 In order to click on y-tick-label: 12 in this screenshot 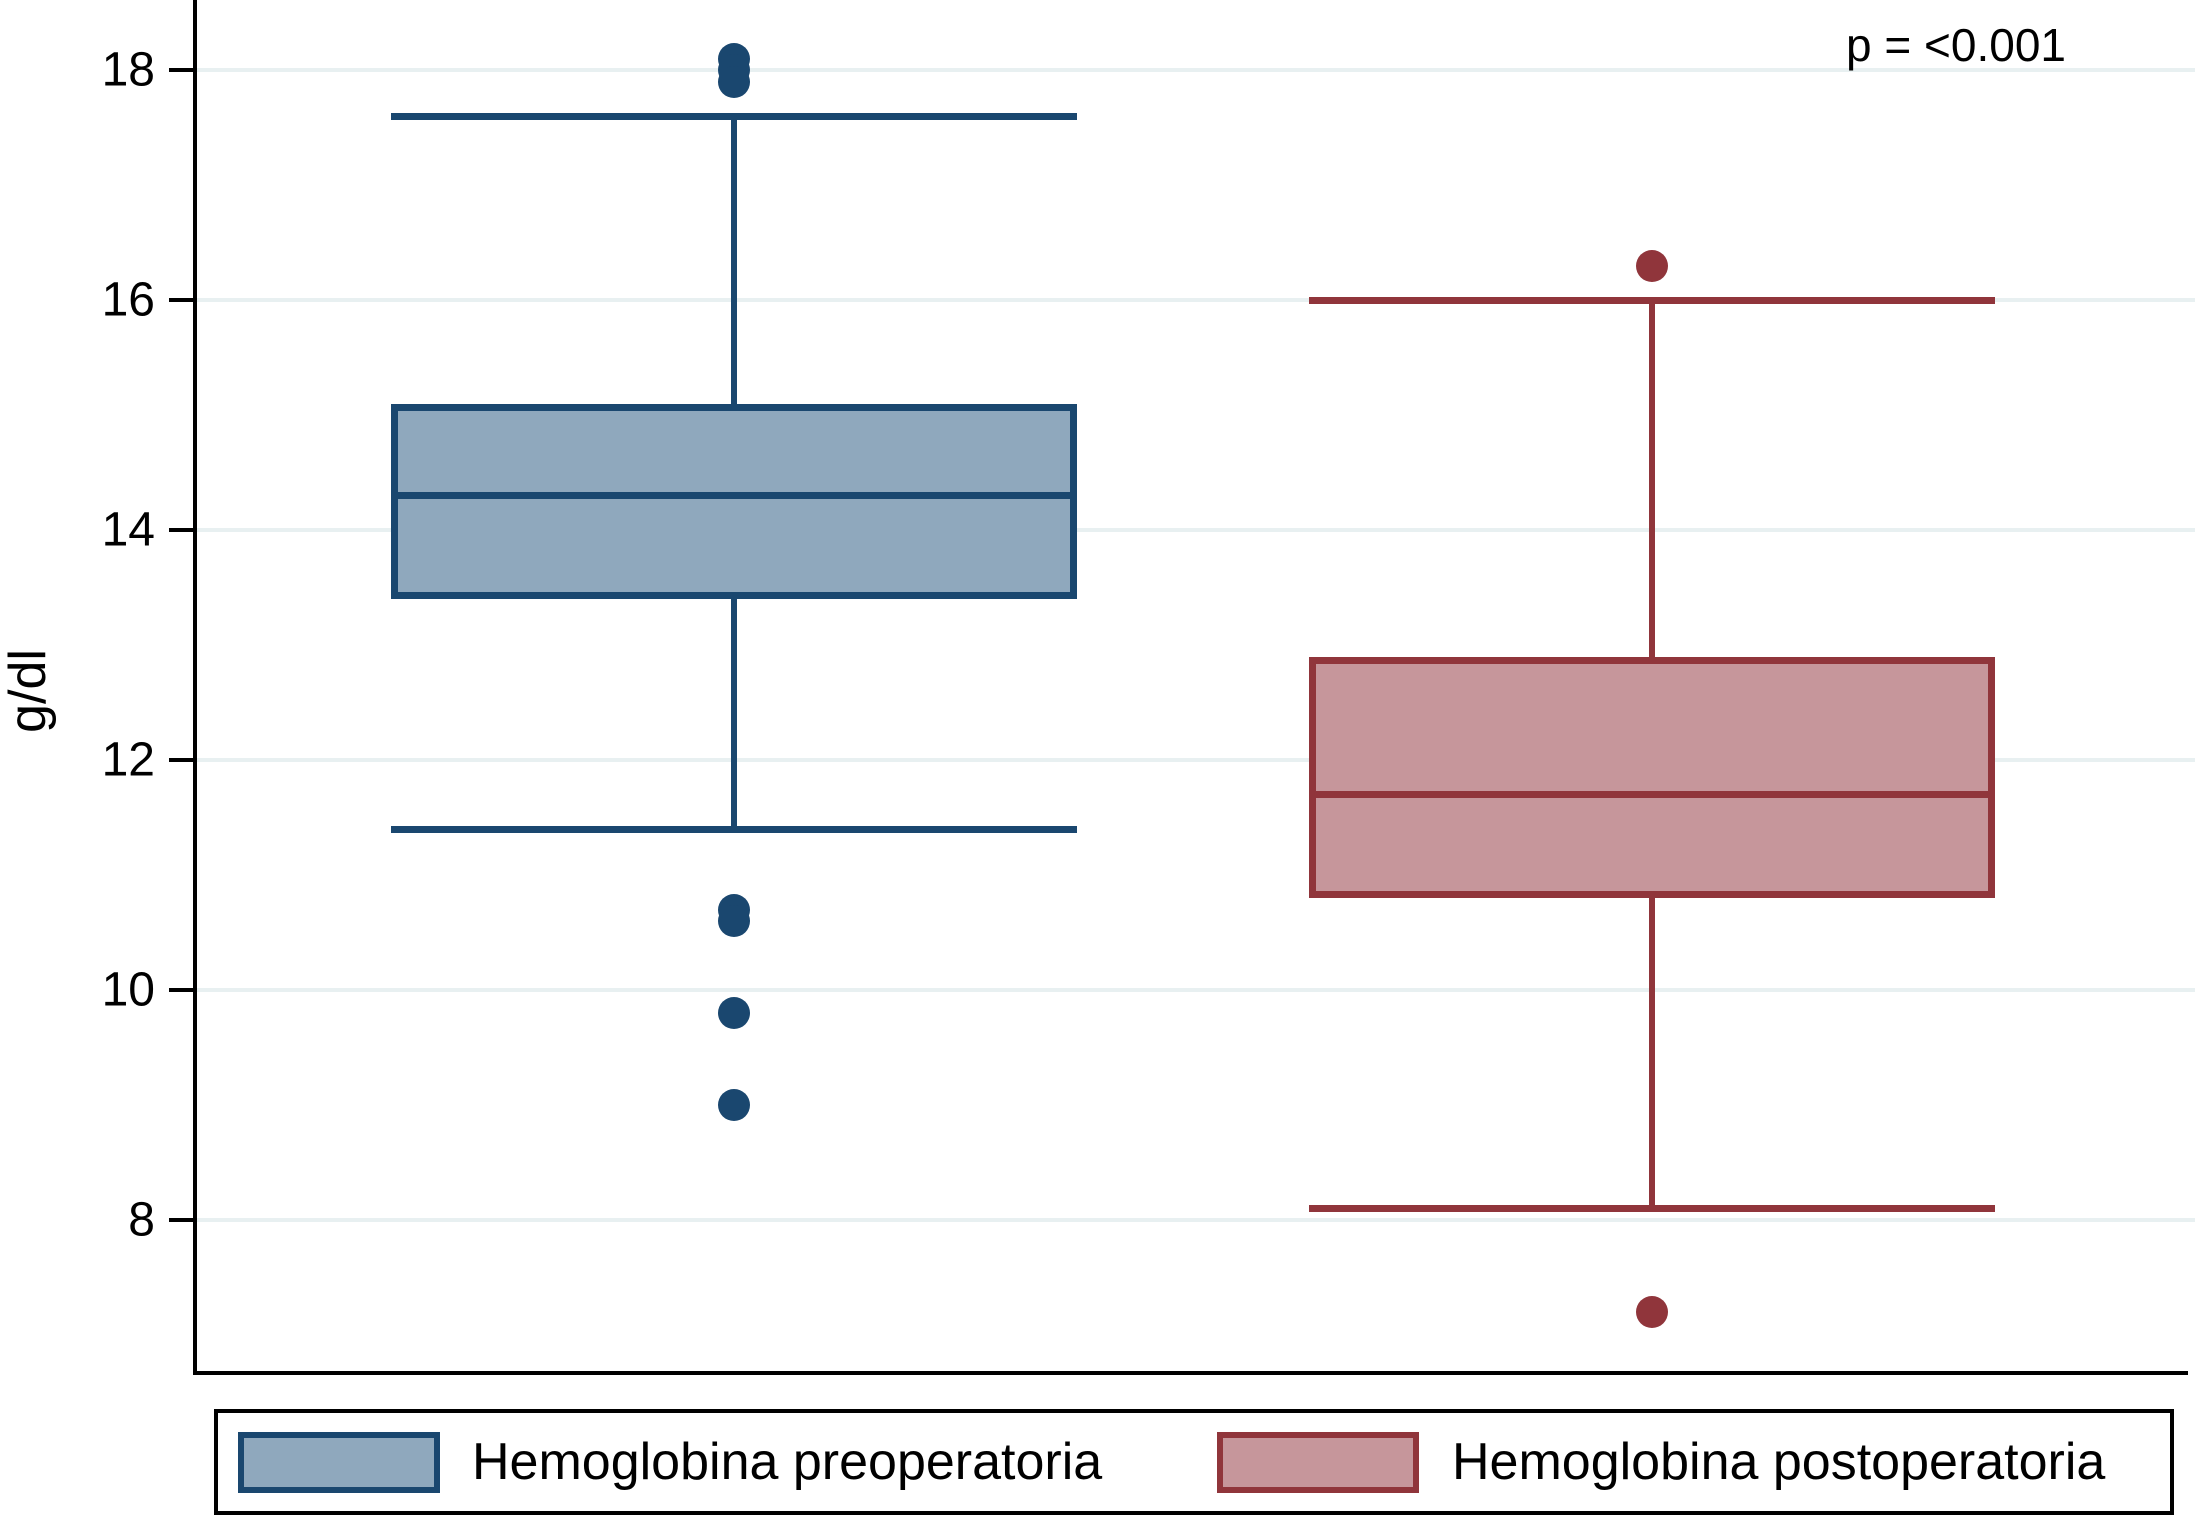, I will do `click(128, 760)`.